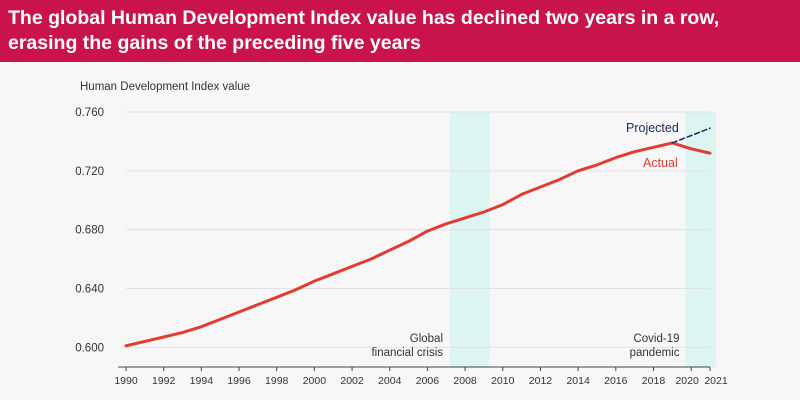 Image resolution: width=800 pixels, height=400 pixels. Describe the element at coordinates (315, 381) in the screenshot. I see `x-tick-label: 2000` at that location.